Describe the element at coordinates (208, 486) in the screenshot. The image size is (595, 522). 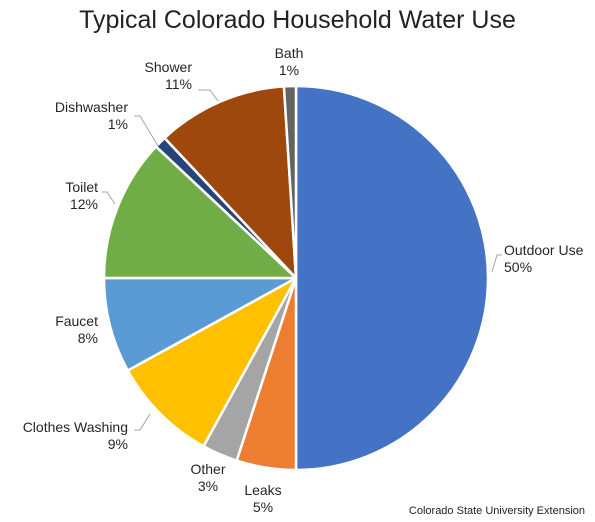
I see `slice-label-percent: 3%` at that location.